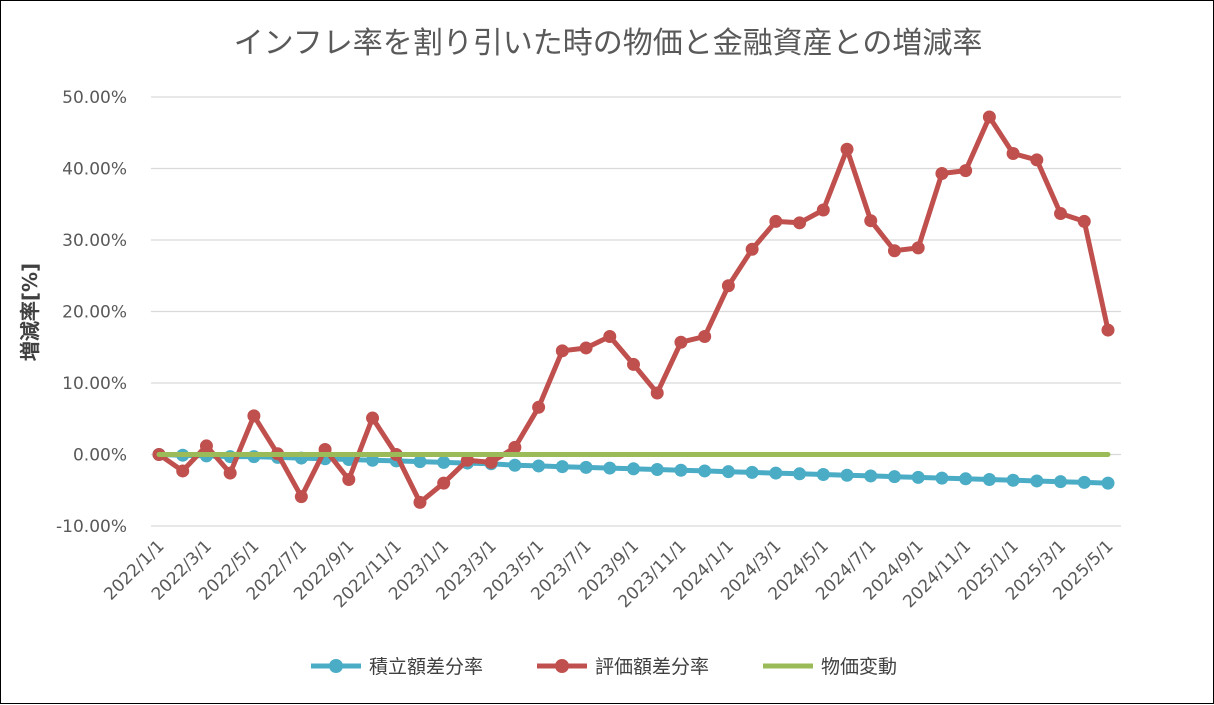  Describe the element at coordinates (94, 384) in the screenshot. I see `y-tick-label: 10.00%` at that location.